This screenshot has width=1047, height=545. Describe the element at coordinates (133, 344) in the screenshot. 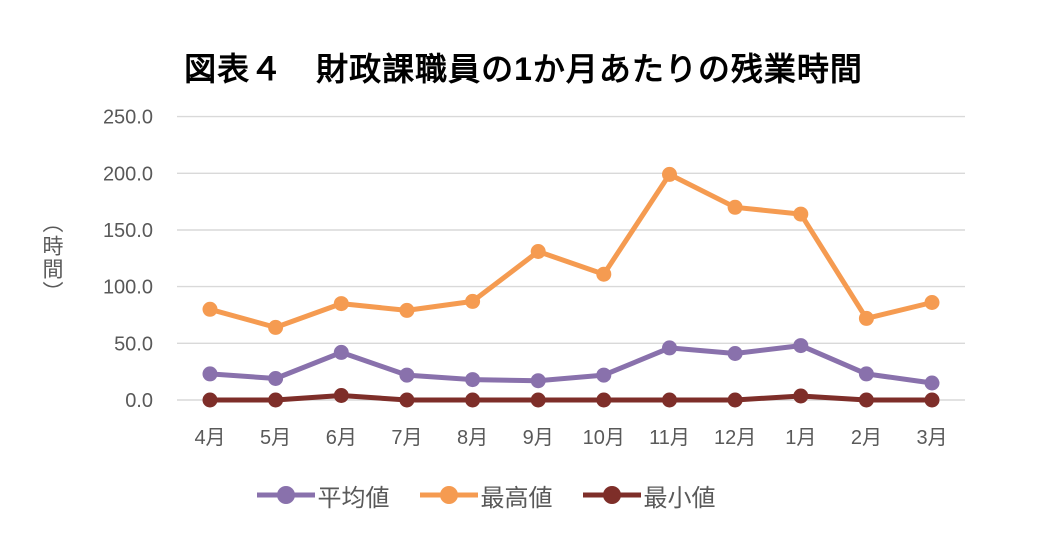

I see `y-tick-label: 50.0` at that location.